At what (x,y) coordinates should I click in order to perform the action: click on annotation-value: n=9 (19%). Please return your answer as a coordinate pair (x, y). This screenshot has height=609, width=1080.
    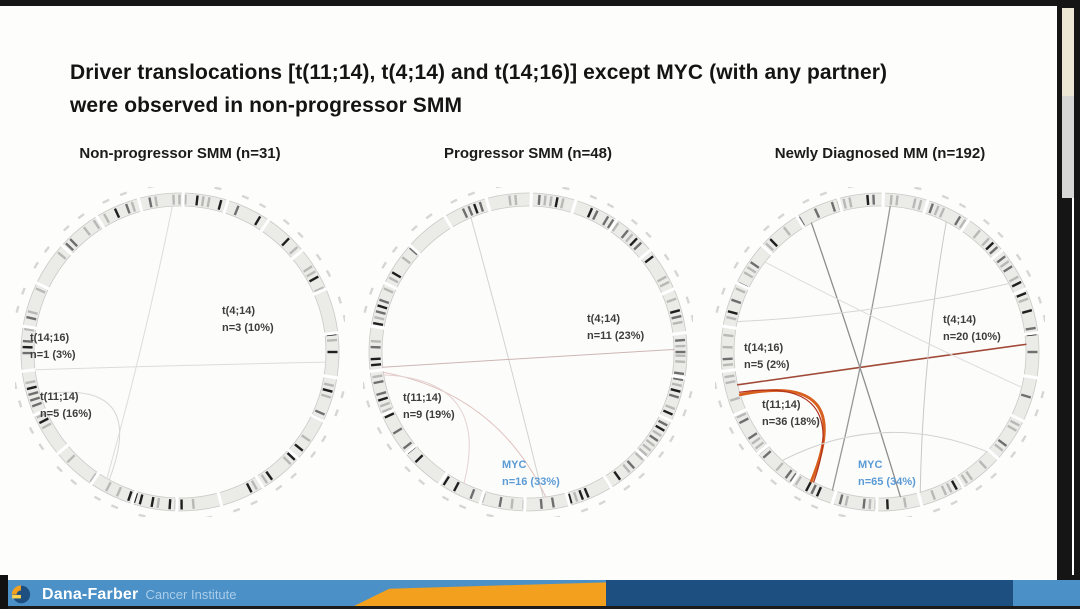
    Looking at the image, I should click on (429, 415).